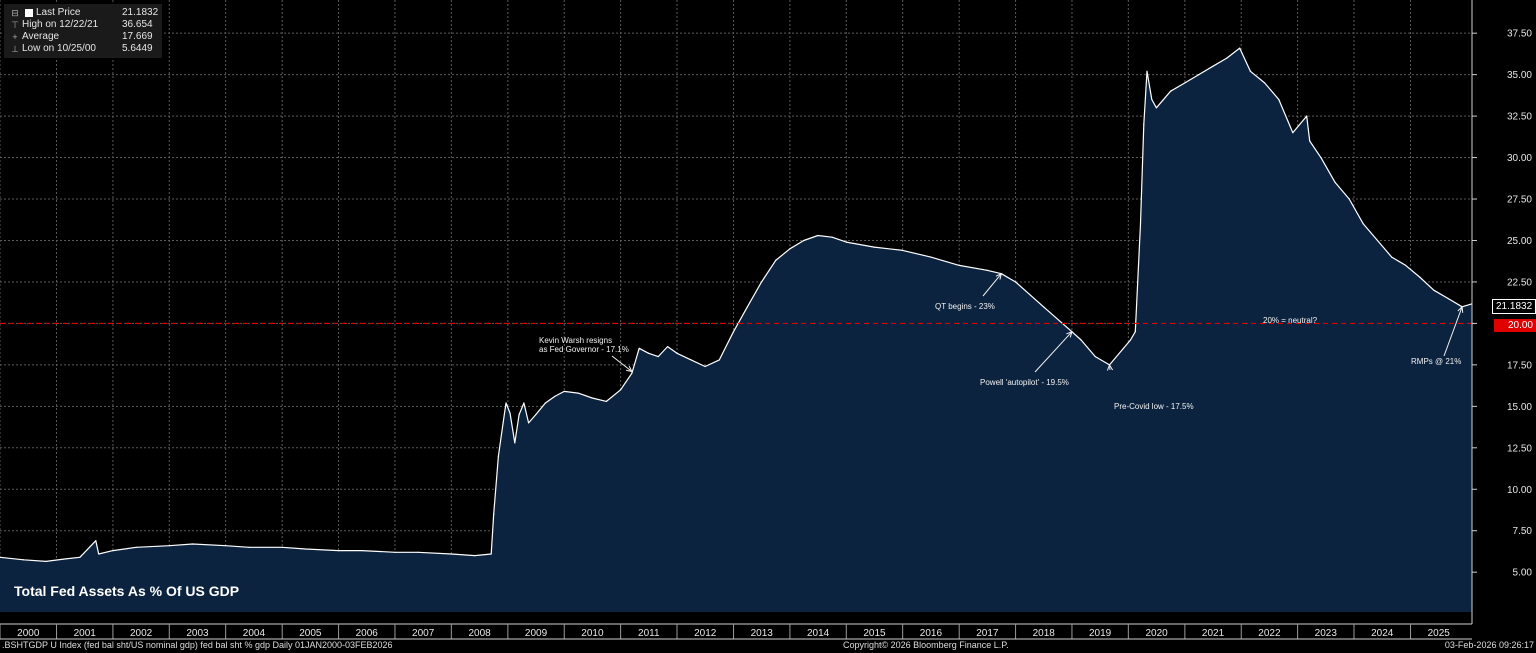 The height and width of the screenshot is (653, 1536). I want to click on chart-title: Total Fed Assets As % Of US GDP, so click(127, 591).